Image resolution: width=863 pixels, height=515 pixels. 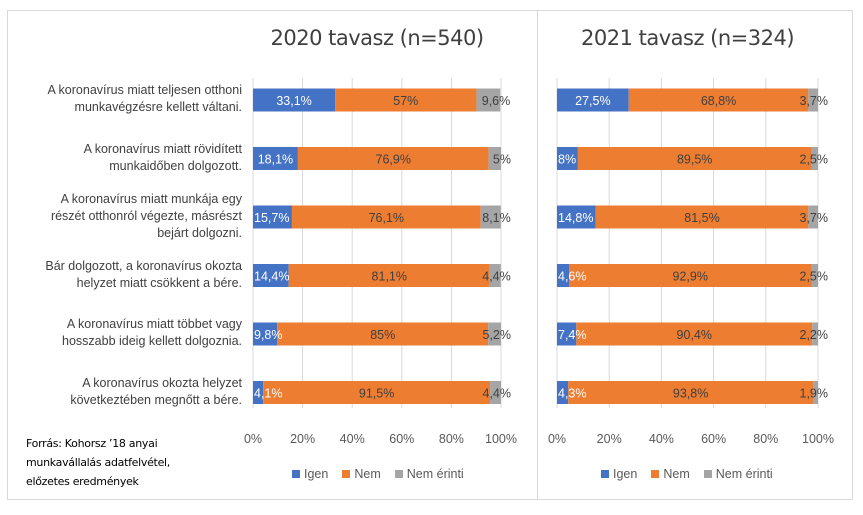 I want to click on data-label: 76,1%, so click(x=386, y=218).